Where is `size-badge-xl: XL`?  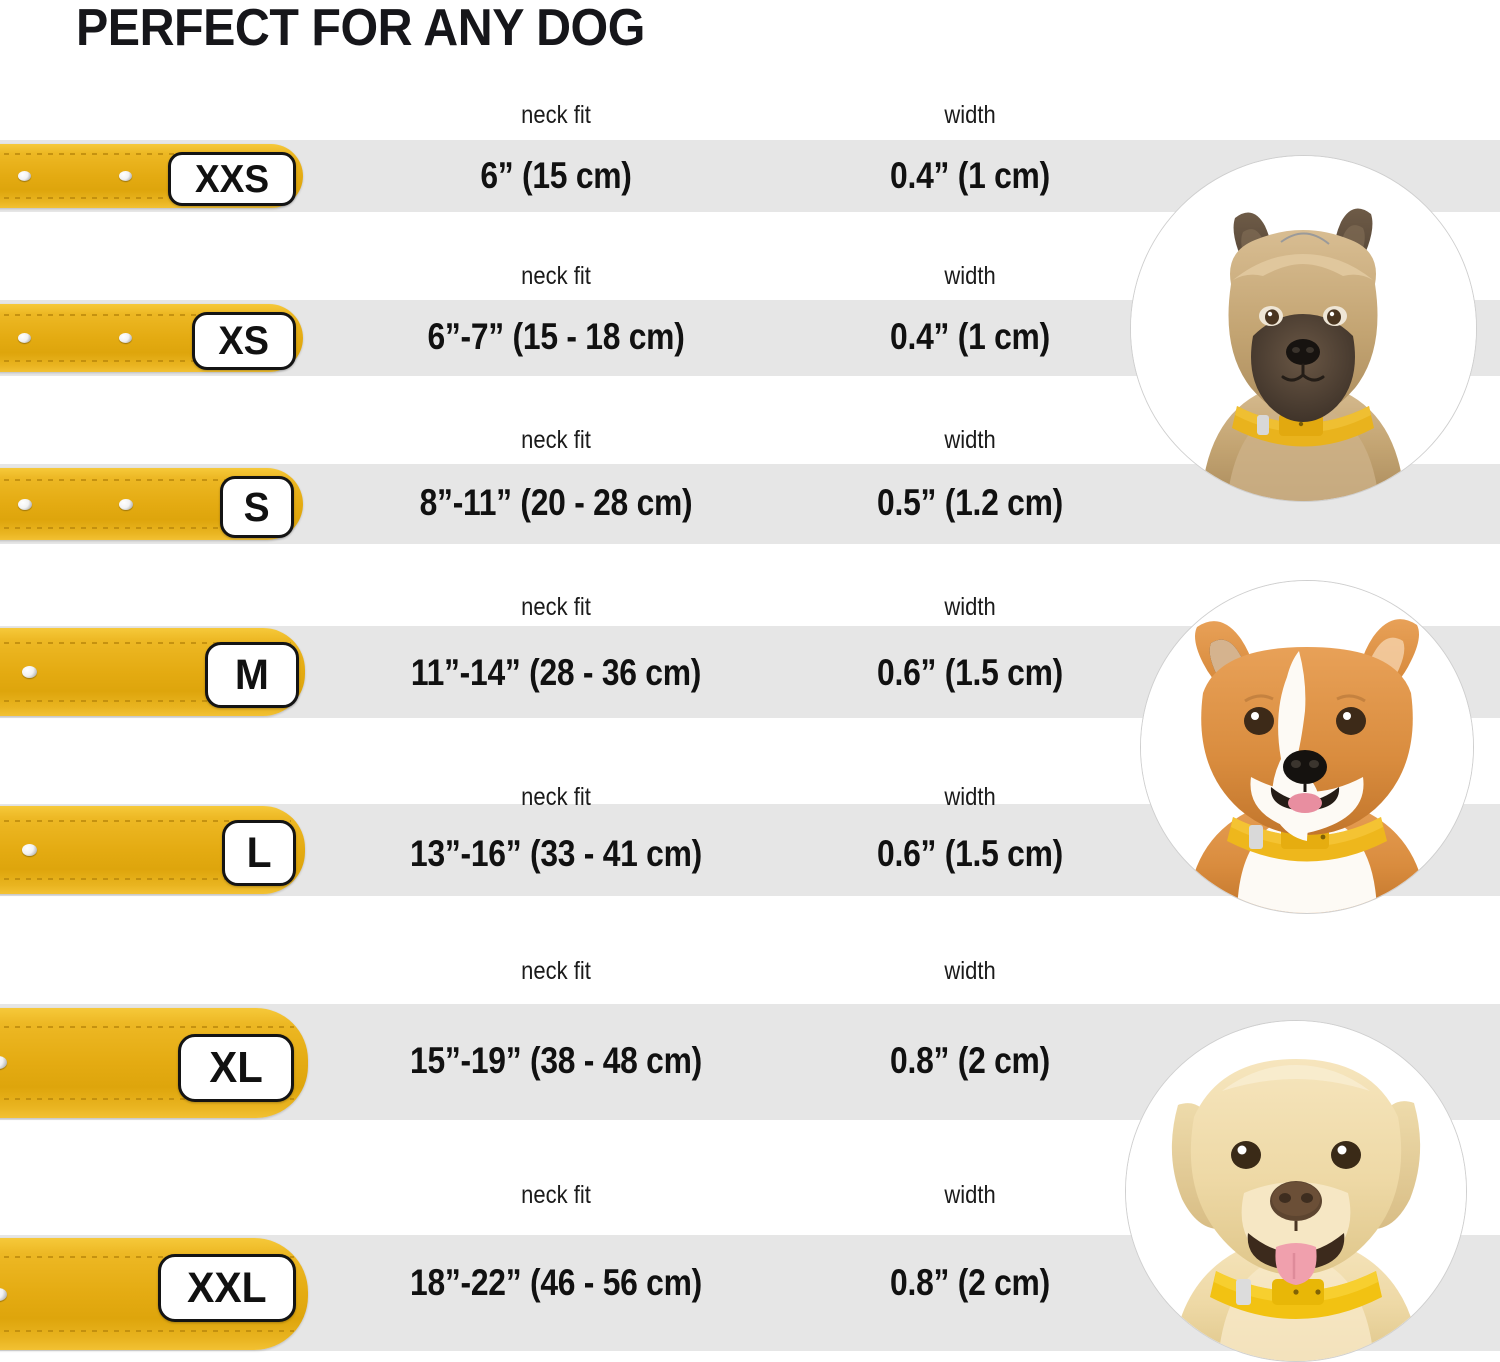 size-badge-xl: XL is located at coordinates (236, 1068).